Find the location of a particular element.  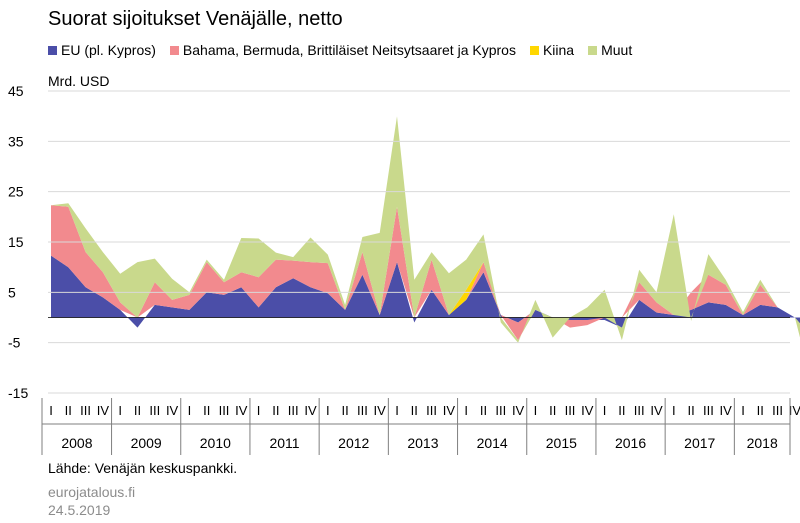

y-tick-label: 25 is located at coordinates (16, 192).